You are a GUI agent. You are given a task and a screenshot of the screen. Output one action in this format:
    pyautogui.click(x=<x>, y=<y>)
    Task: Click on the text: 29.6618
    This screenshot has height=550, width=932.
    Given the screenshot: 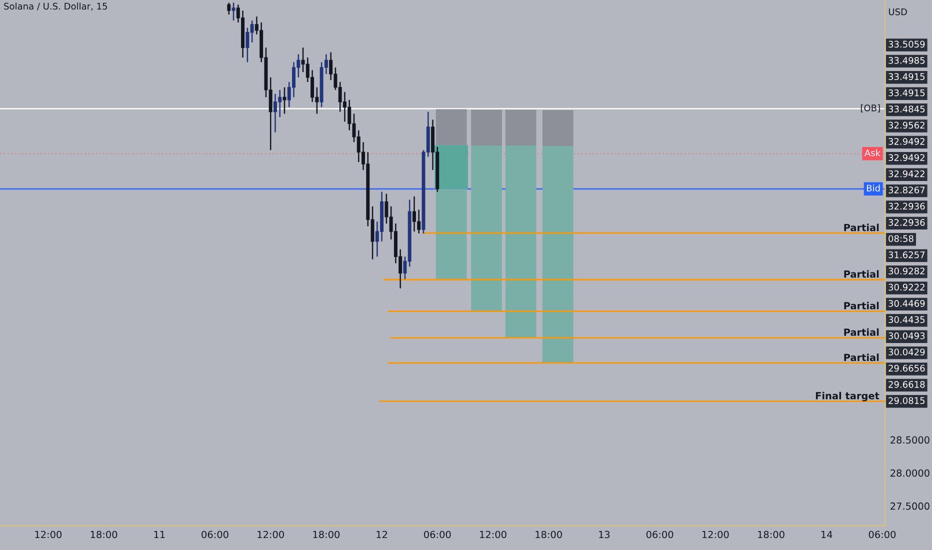 What is the action you would take?
    pyautogui.click(x=906, y=384)
    